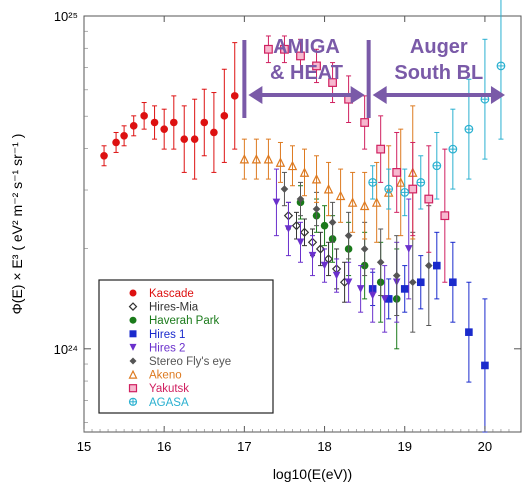  I want to click on region-arrow-head-left, so click(379, 95).